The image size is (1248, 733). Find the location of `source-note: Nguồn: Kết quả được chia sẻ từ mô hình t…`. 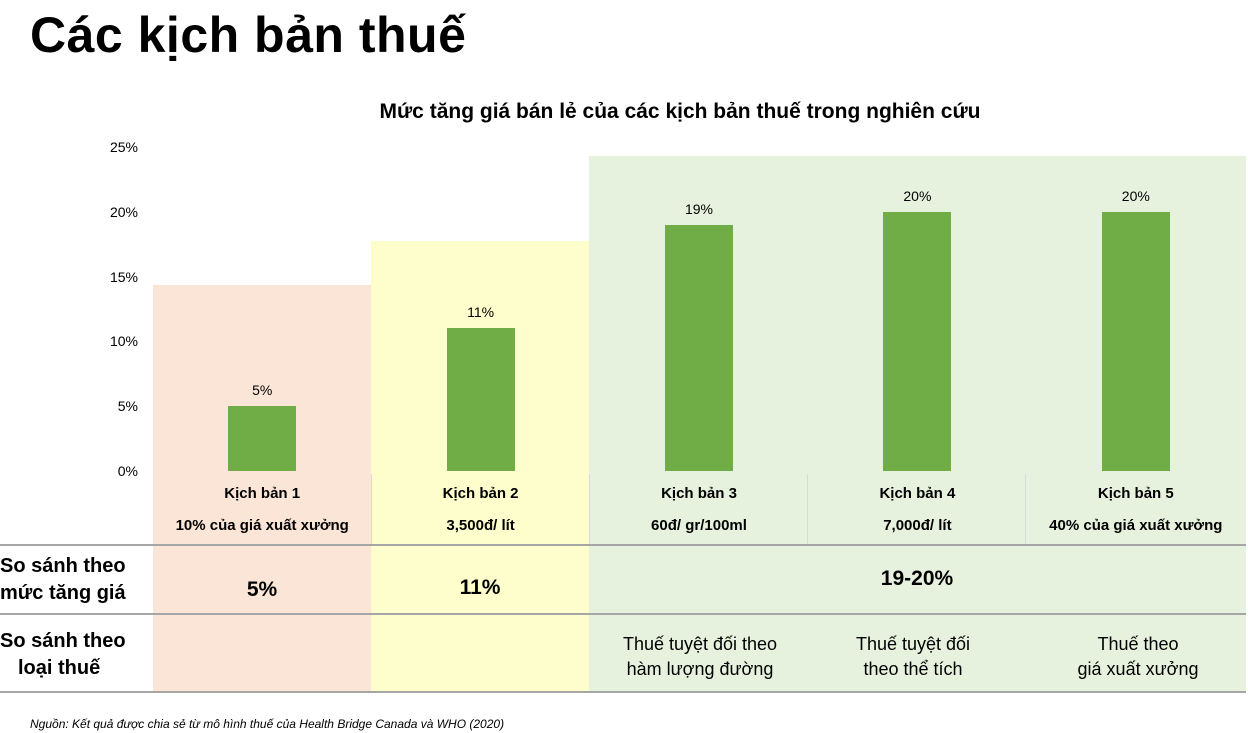

source-note: Nguồn: Kết quả được chia sẻ từ mô hình t… is located at coordinates (267, 724).